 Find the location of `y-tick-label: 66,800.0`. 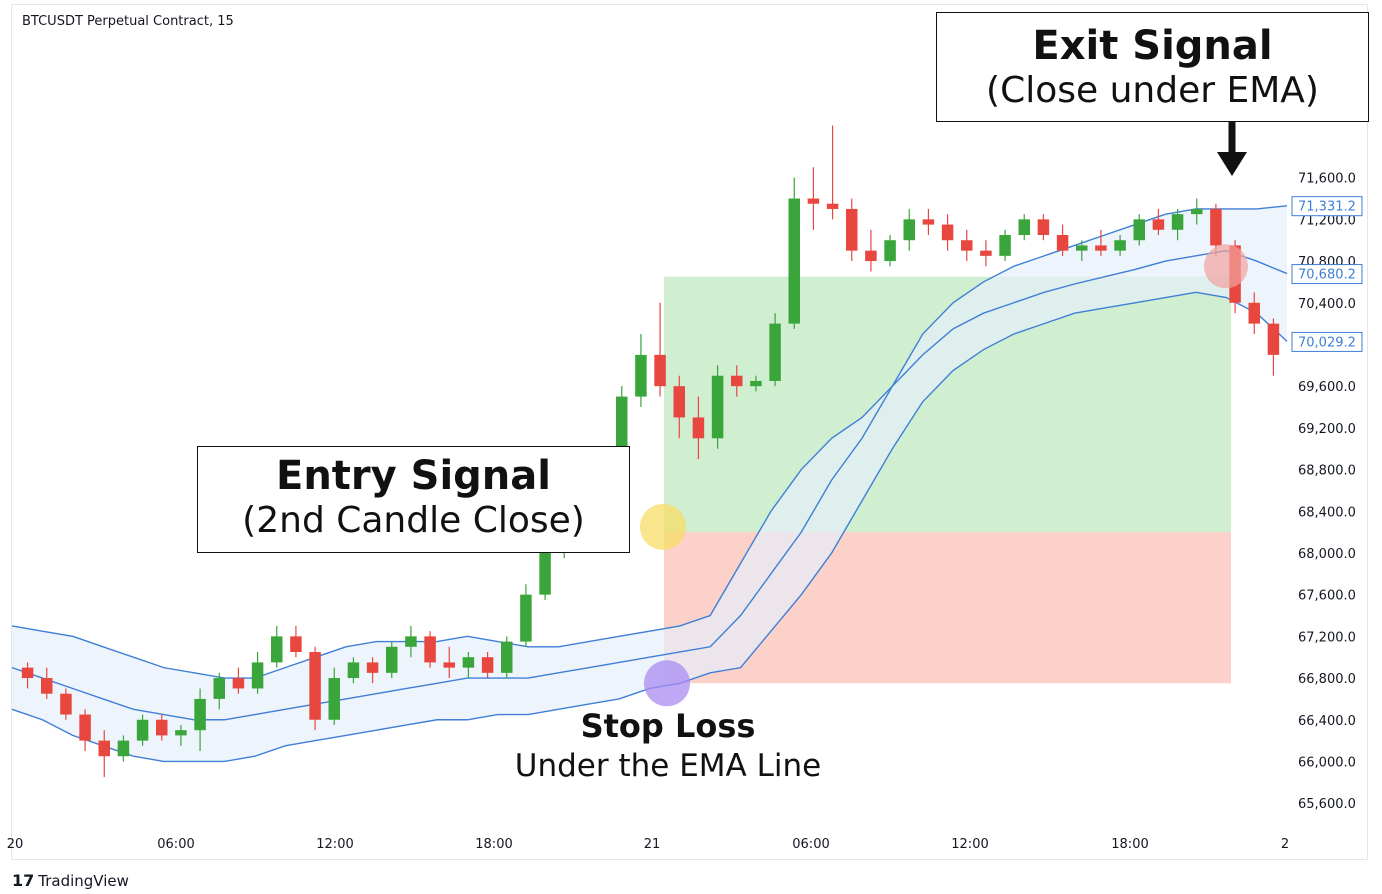

y-tick-label: 66,800.0 is located at coordinates (1327, 679).